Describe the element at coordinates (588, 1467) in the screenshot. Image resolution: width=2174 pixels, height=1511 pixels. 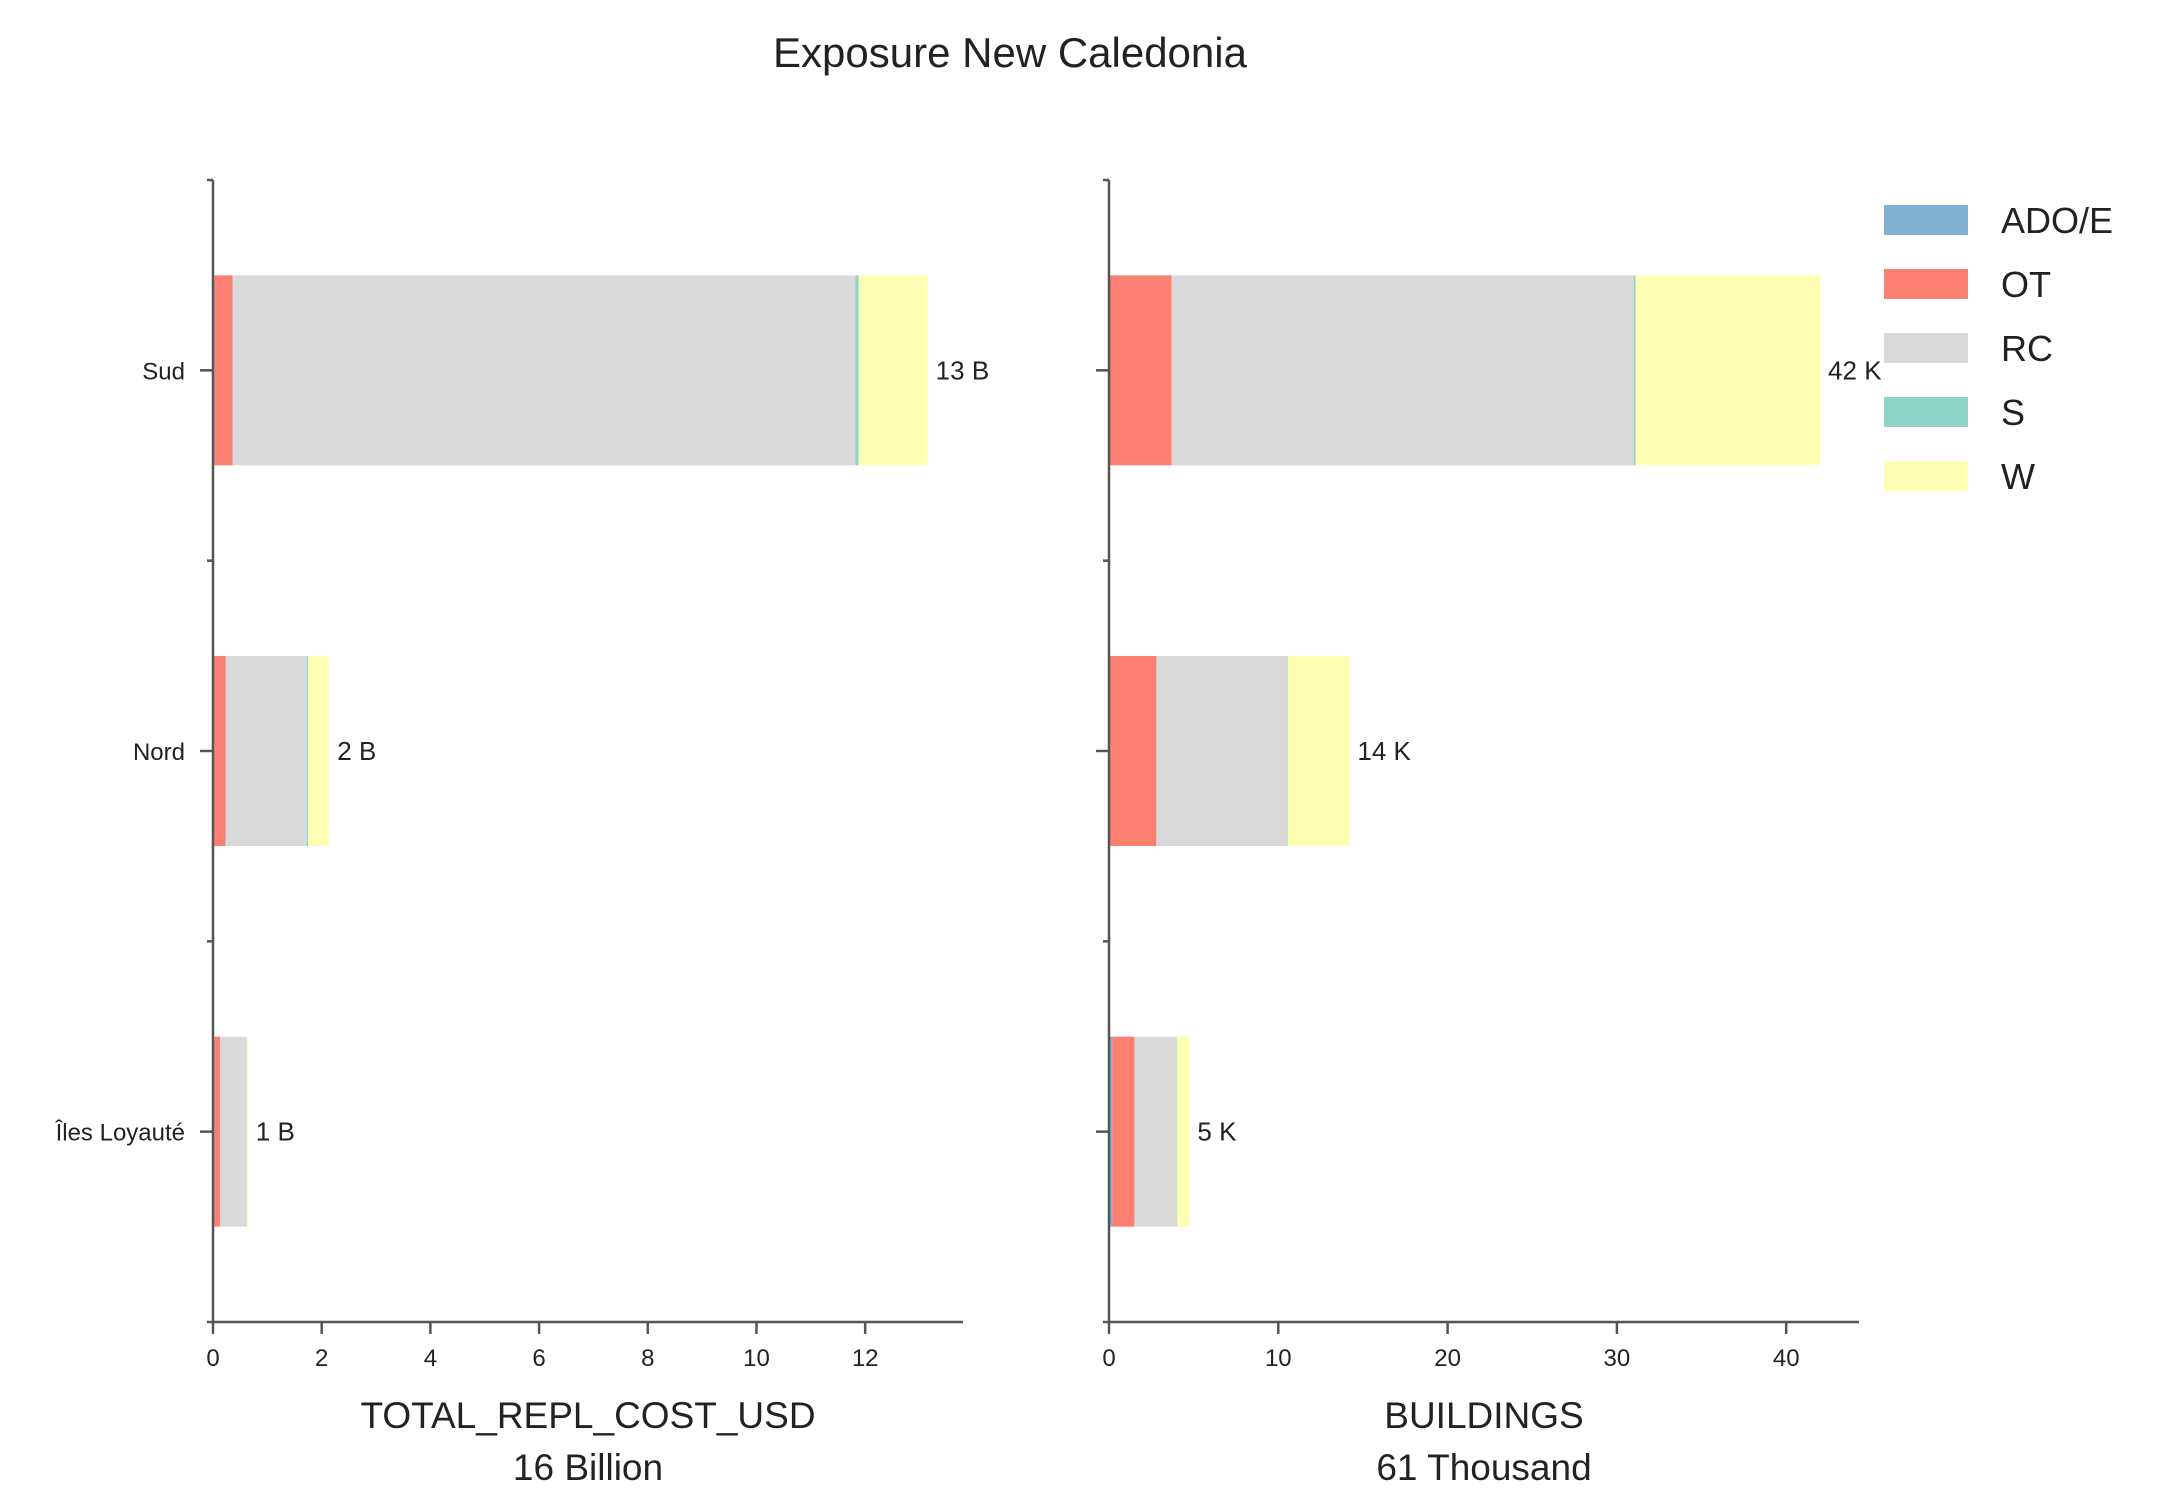
I see `cost-x-axis-sublabel: 16 Billion` at that location.